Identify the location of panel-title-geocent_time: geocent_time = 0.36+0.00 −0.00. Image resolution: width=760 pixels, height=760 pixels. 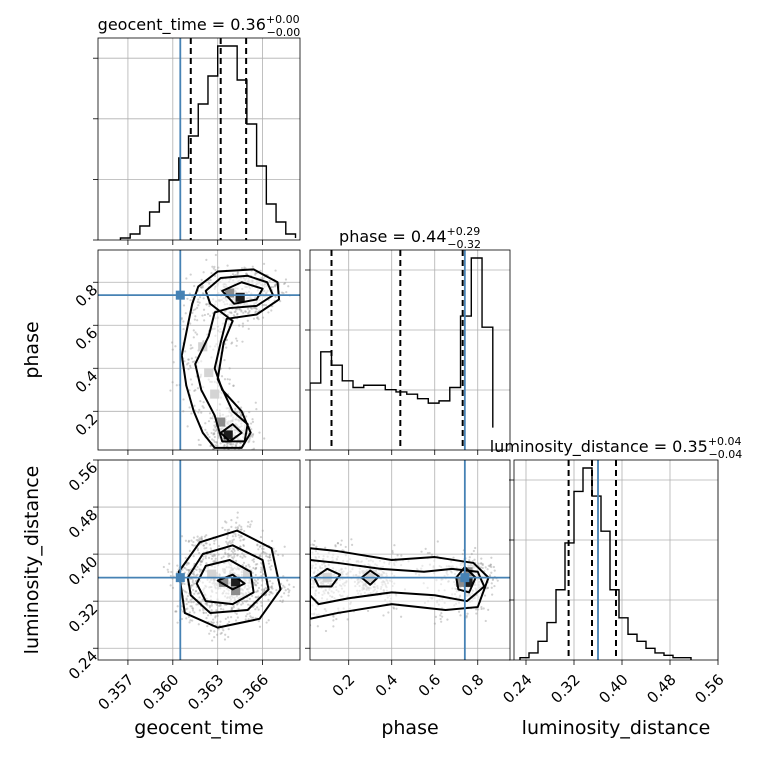
(199, 26).